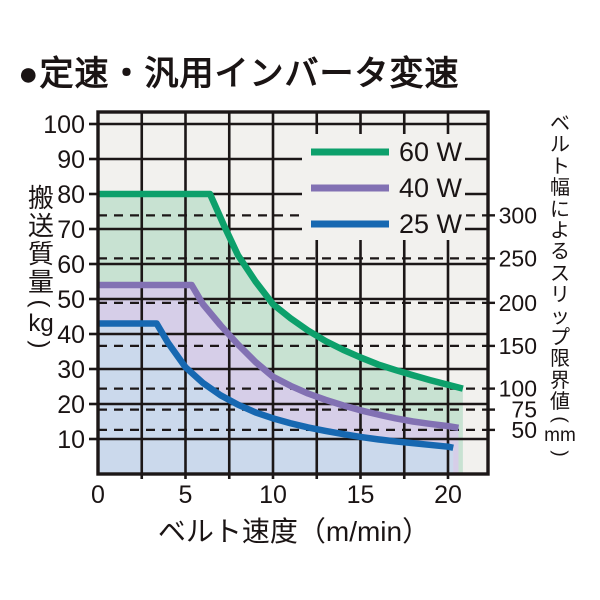 Image resolution: width=600 pixels, height=600 pixels. I want to click on y-tick-label-left: 90, so click(71, 160).